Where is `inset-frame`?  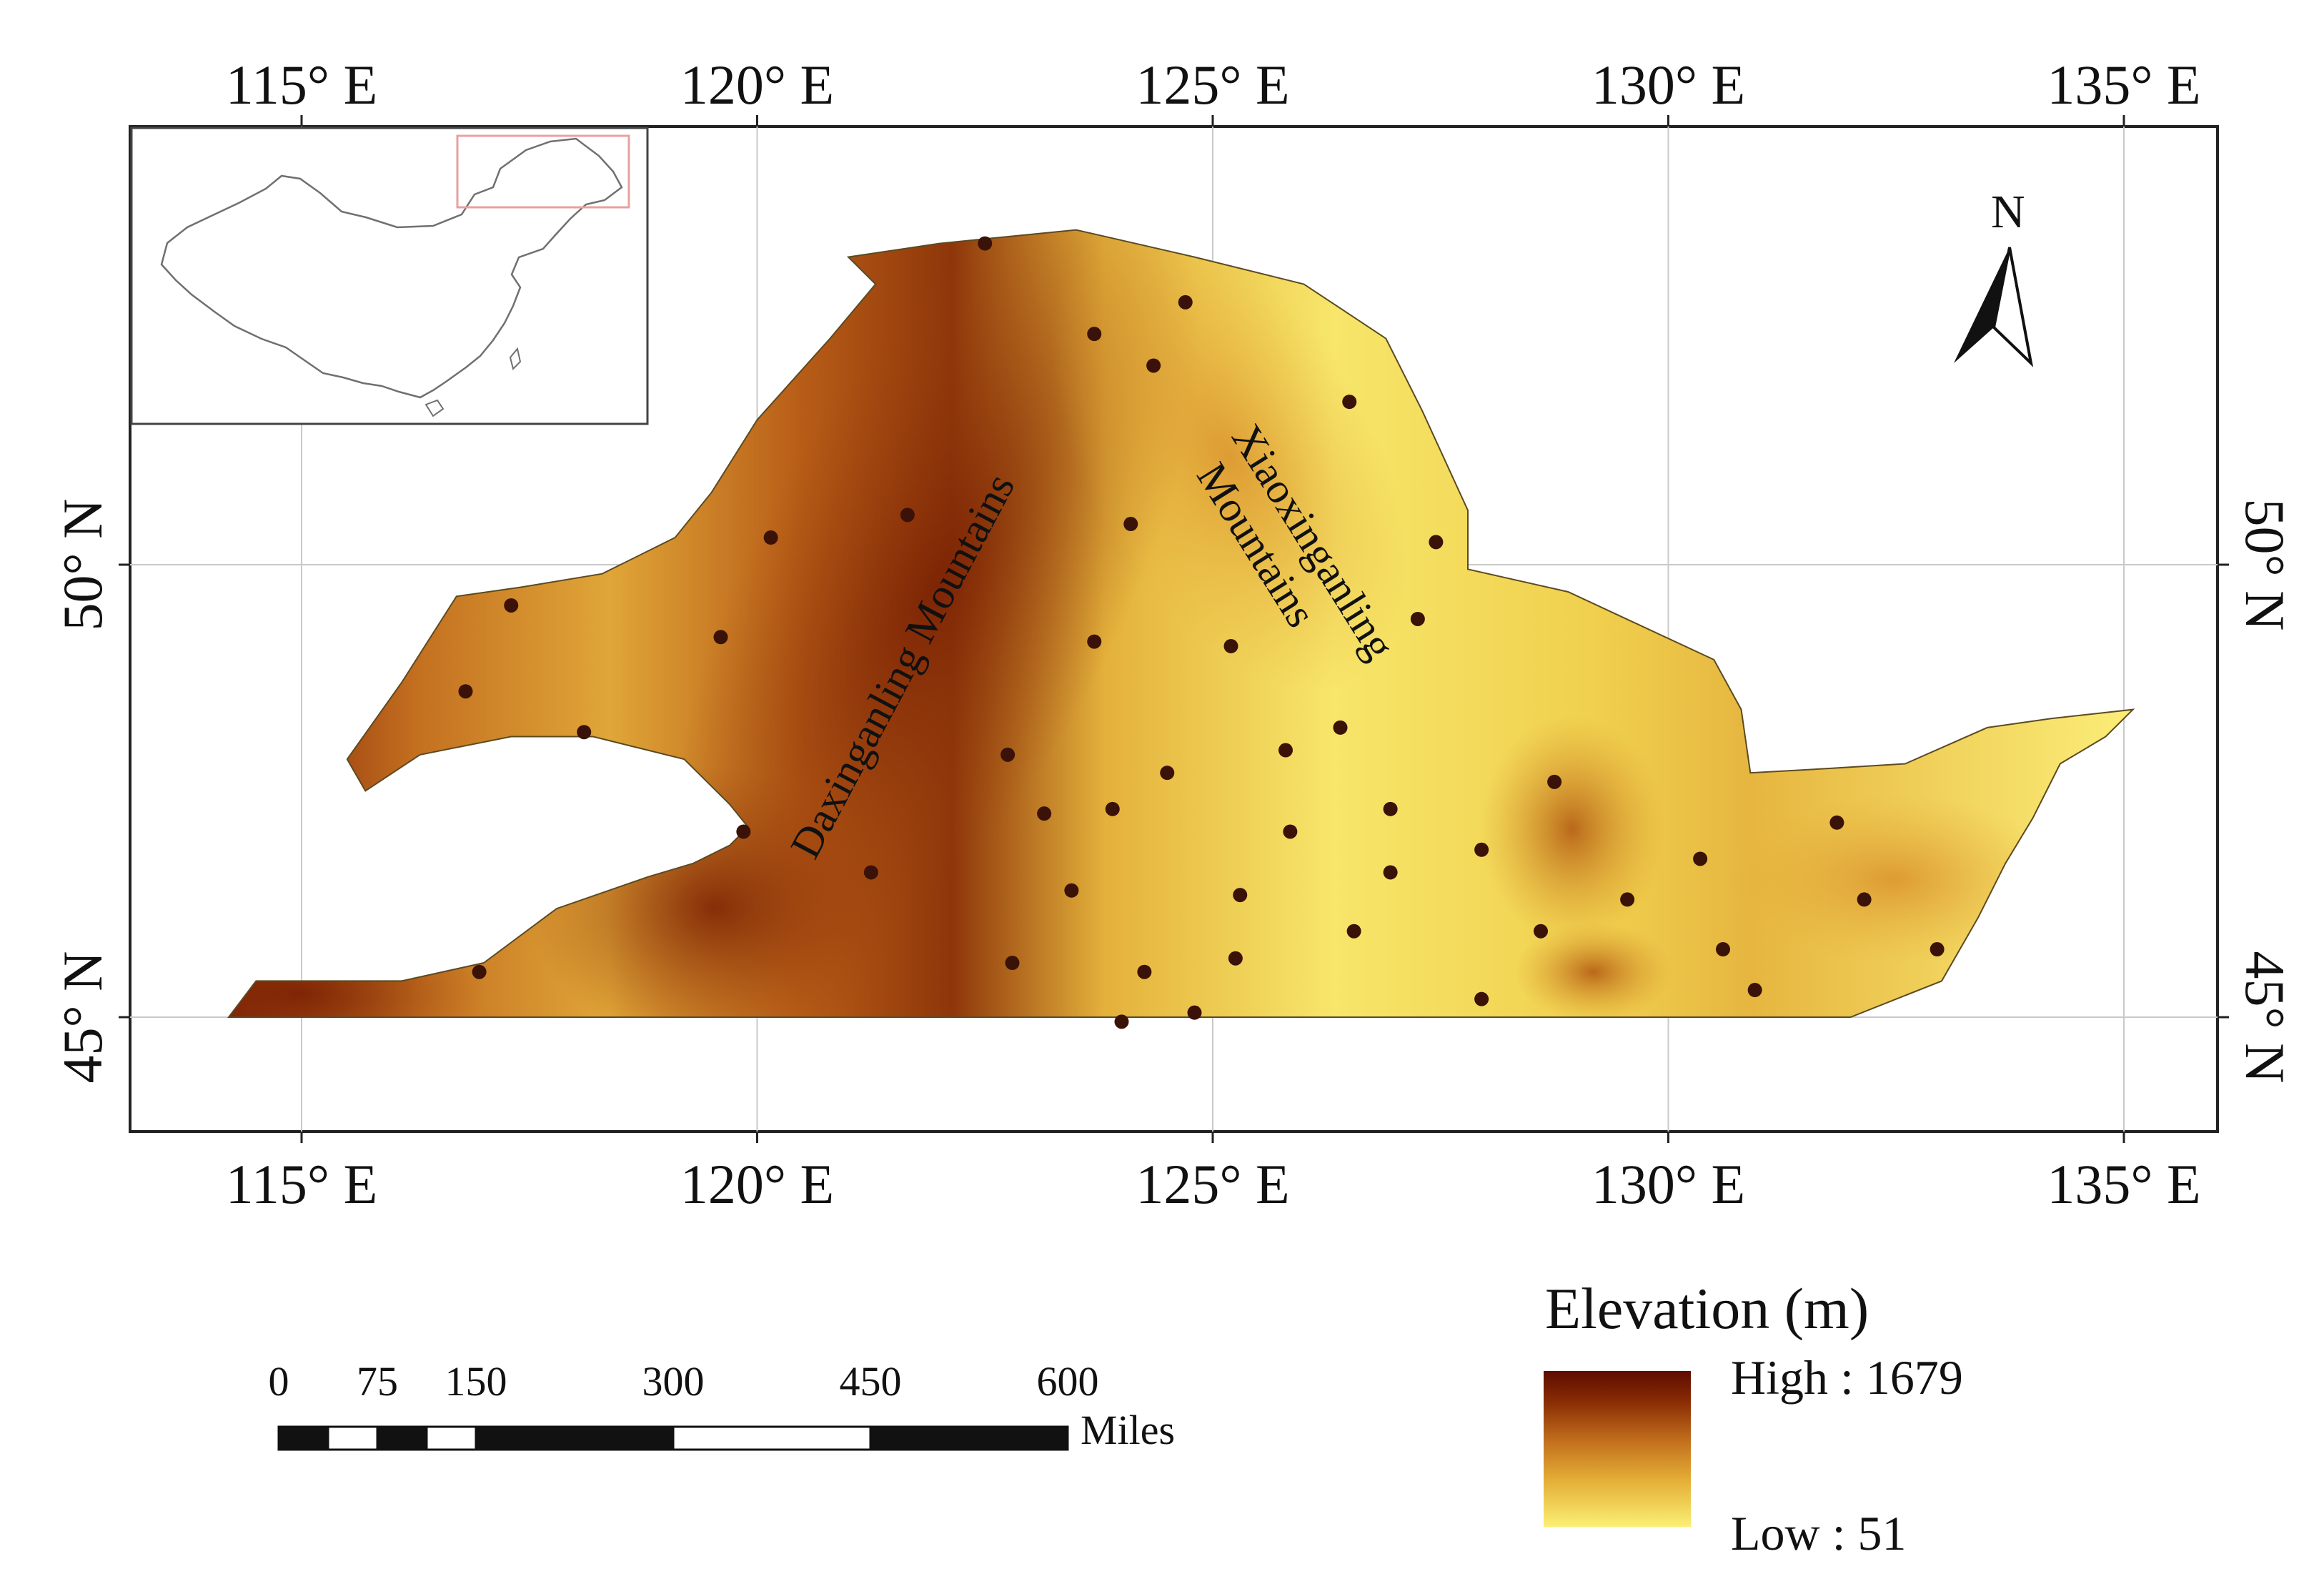 inset-frame is located at coordinates (389, 276).